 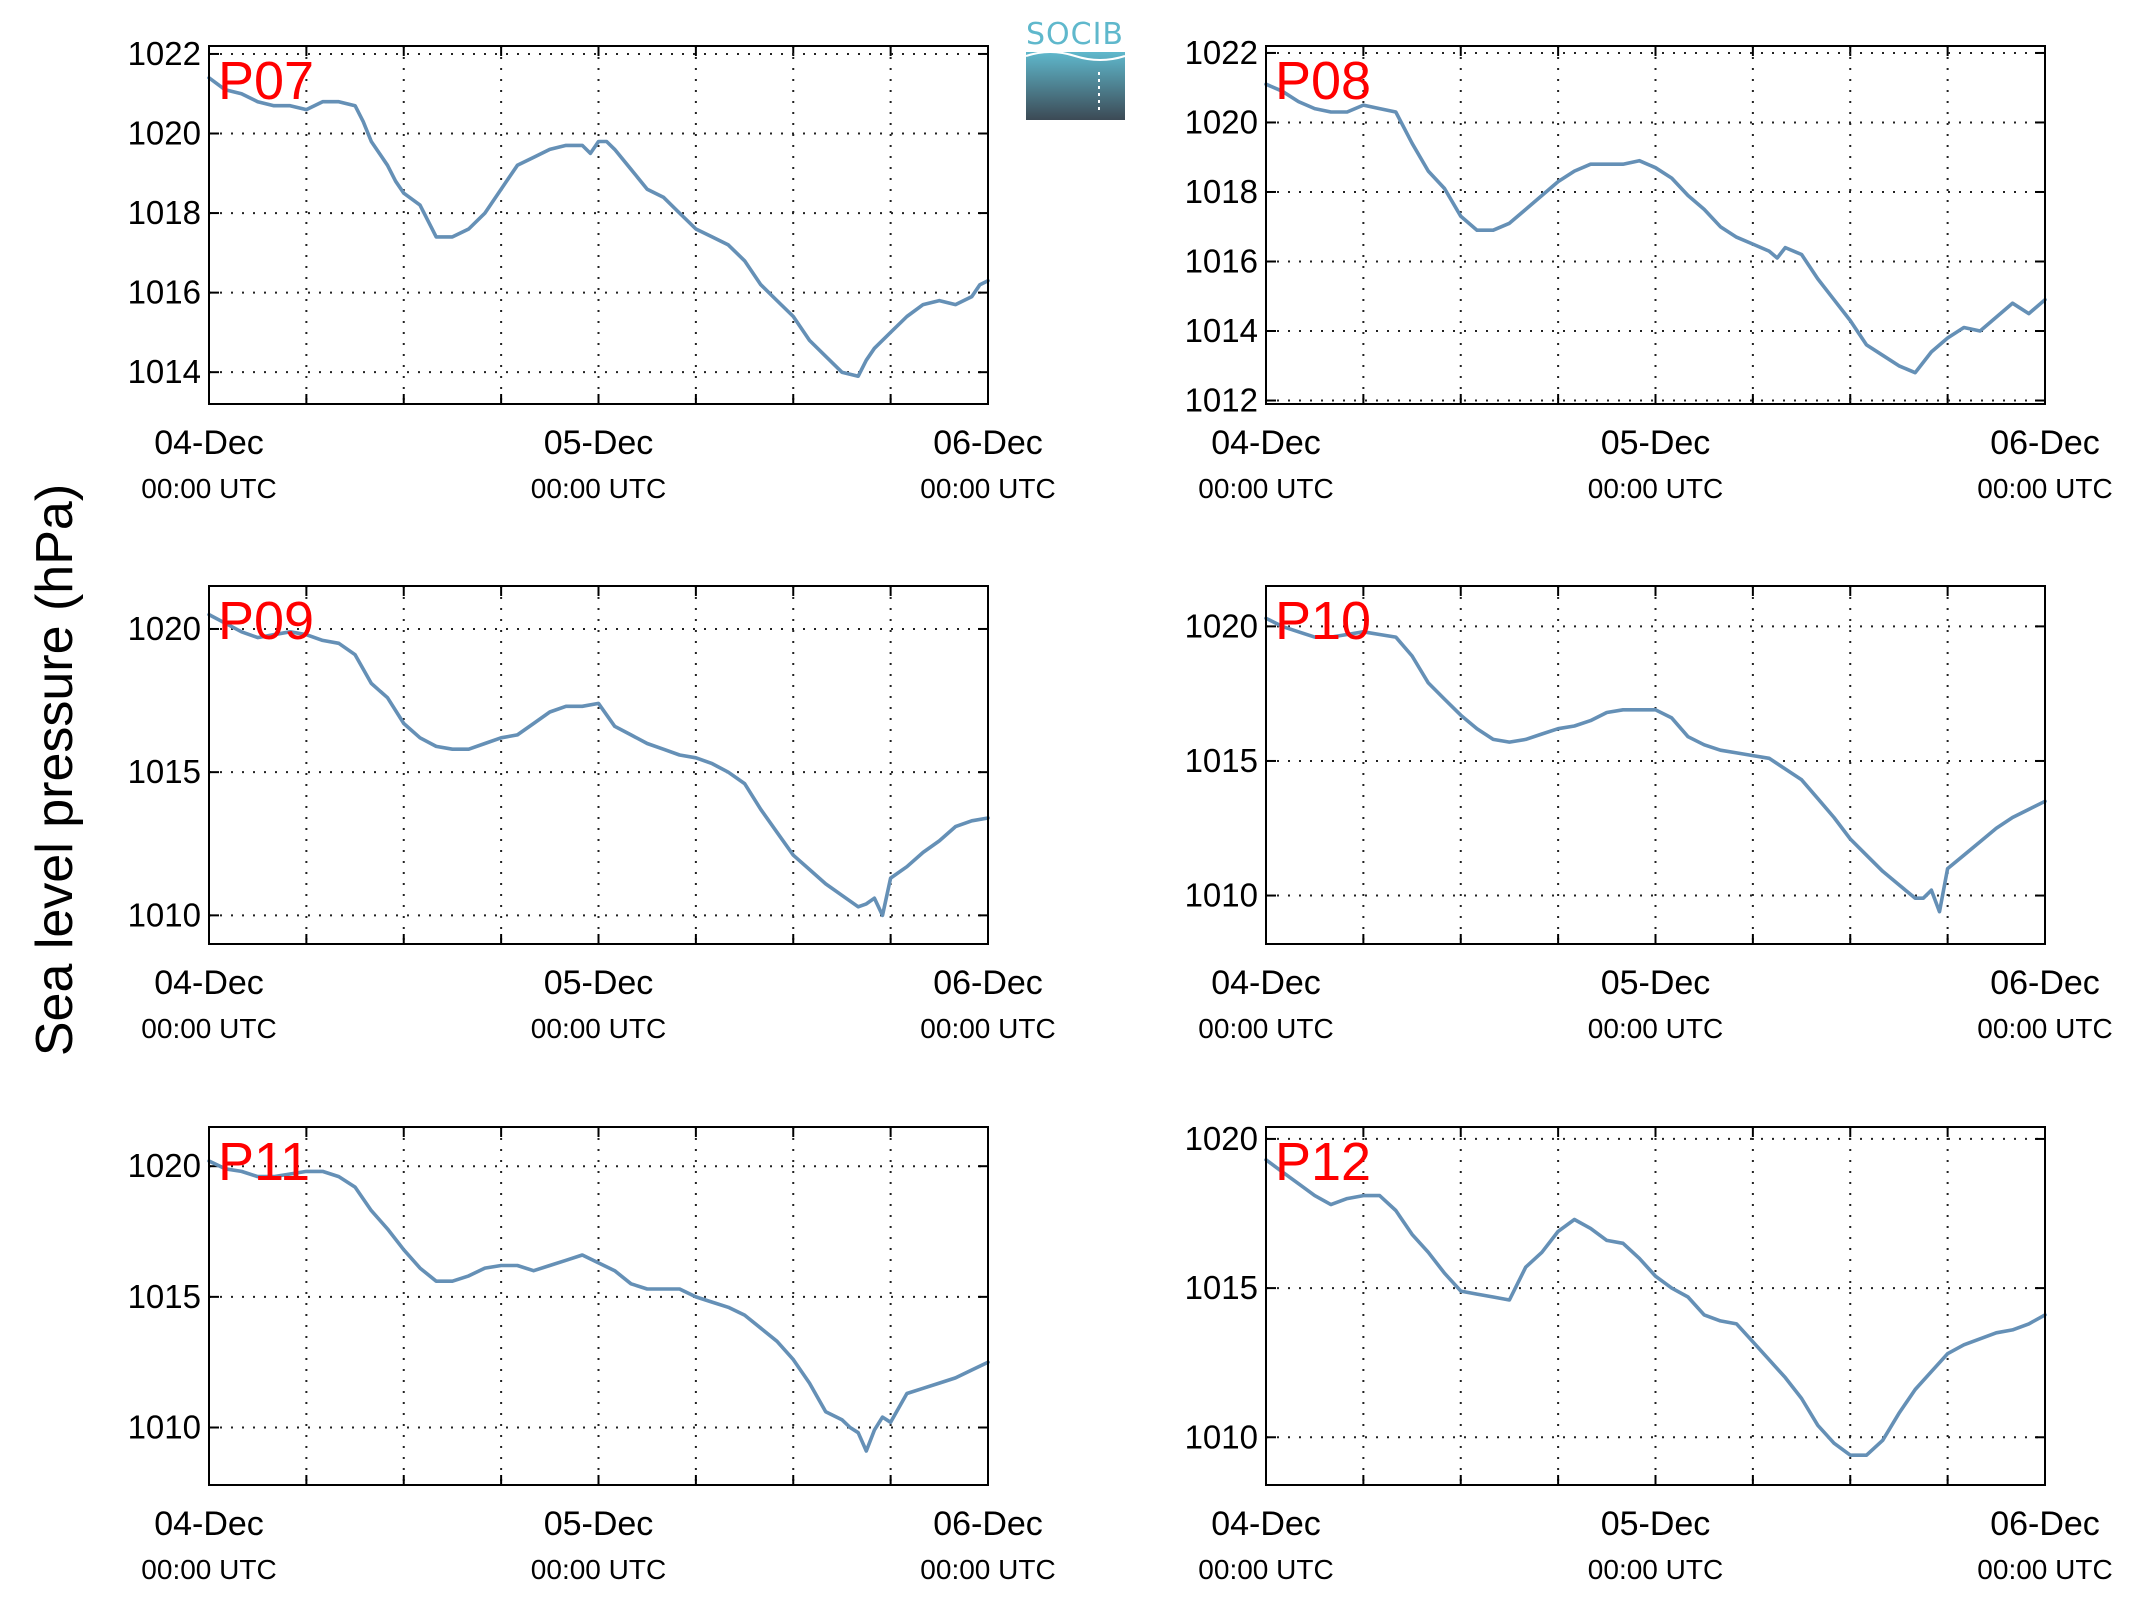 I want to click on socib-logo: SOCIB, so click(x=1075, y=68).